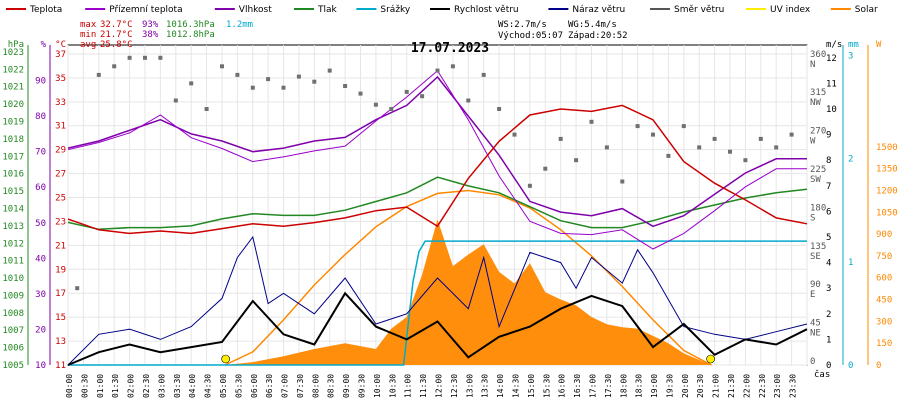 This screenshot has height=404, width=900. What do you see at coordinates (40, 295) in the screenshot?
I see `axis-tick-pct: 30` at bounding box center [40, 295].